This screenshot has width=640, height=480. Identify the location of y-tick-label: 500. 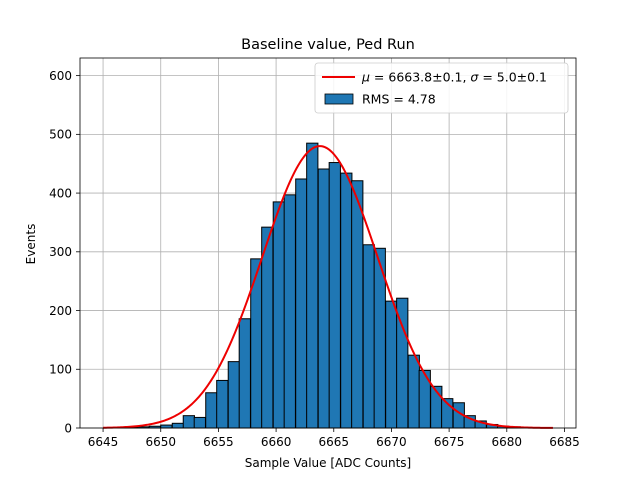
(60, 135).